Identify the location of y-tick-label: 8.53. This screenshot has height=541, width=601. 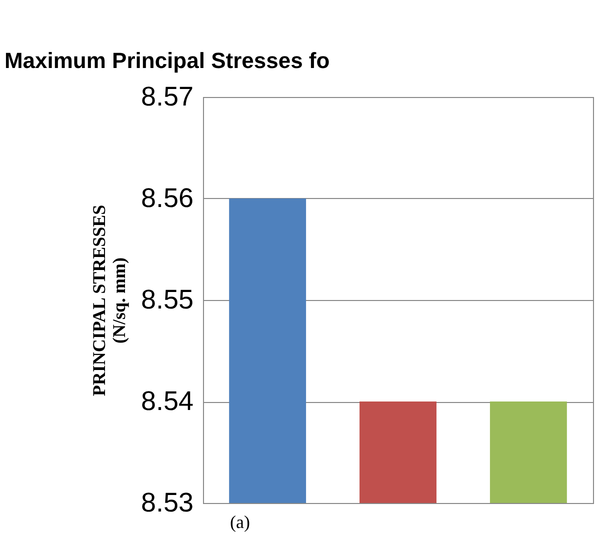
(167, 503).